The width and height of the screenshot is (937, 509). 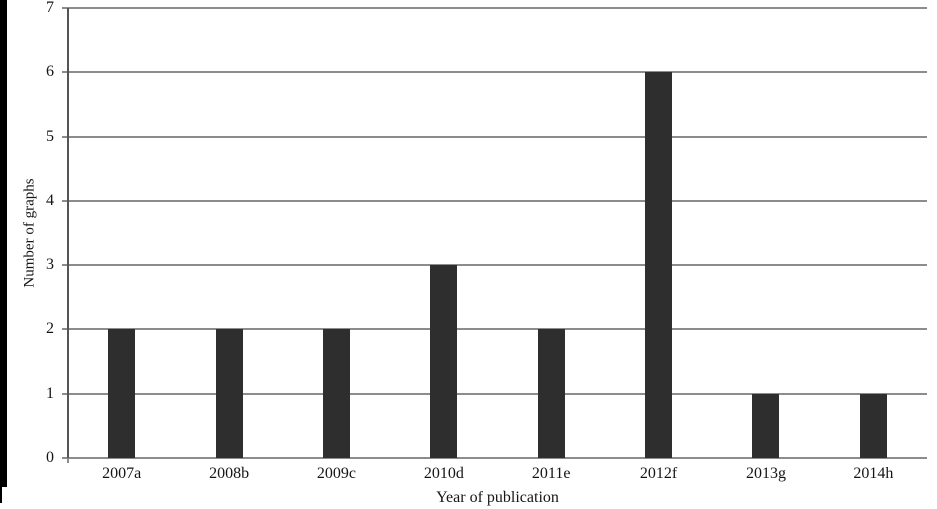 What do you see at coordinates (873, 473) in the screenshot?
I see `x-tick-label-2014h: 2014h` at bounding box center [873, 473].